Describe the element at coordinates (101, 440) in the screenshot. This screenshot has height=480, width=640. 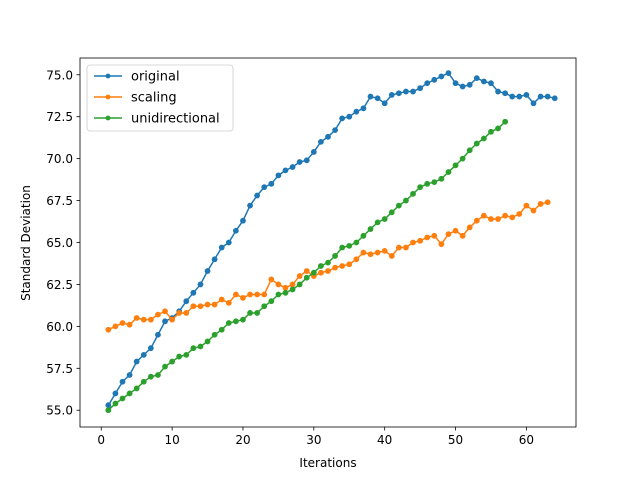
I see `x-tick-label: 0` at that location.